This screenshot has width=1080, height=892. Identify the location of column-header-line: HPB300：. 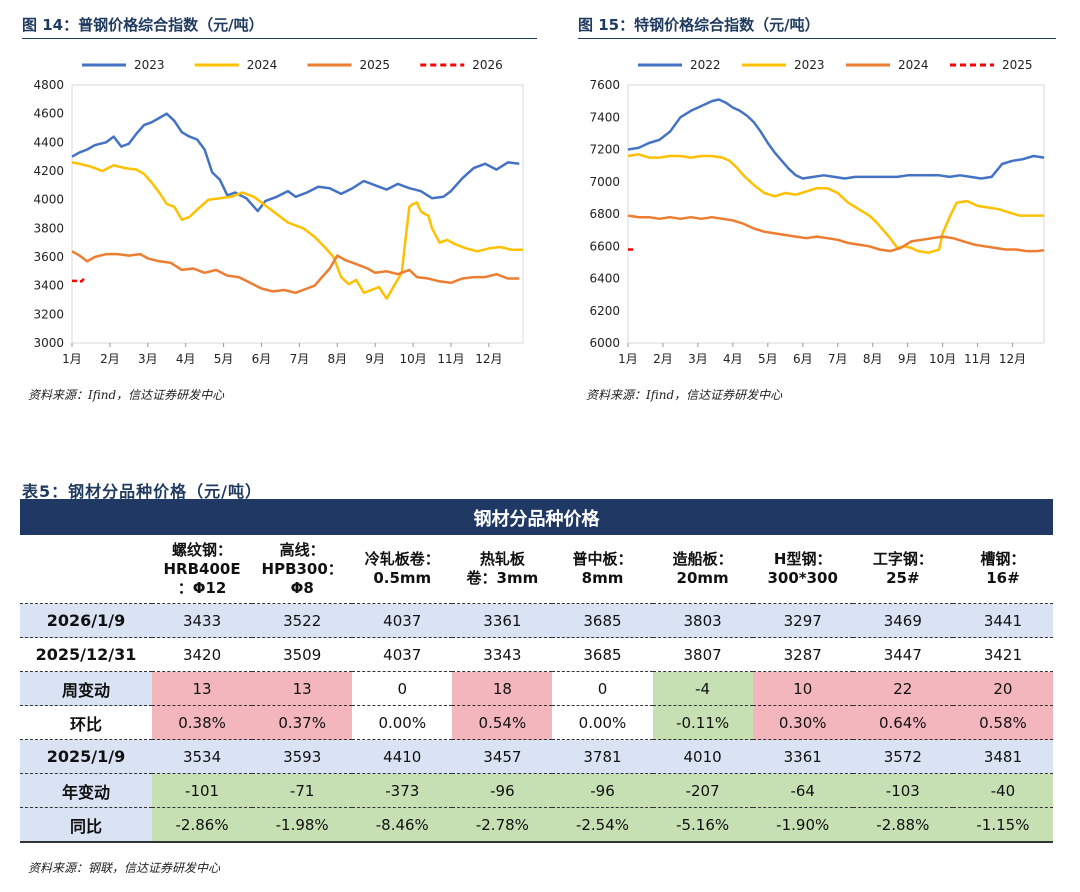
(302, 568).